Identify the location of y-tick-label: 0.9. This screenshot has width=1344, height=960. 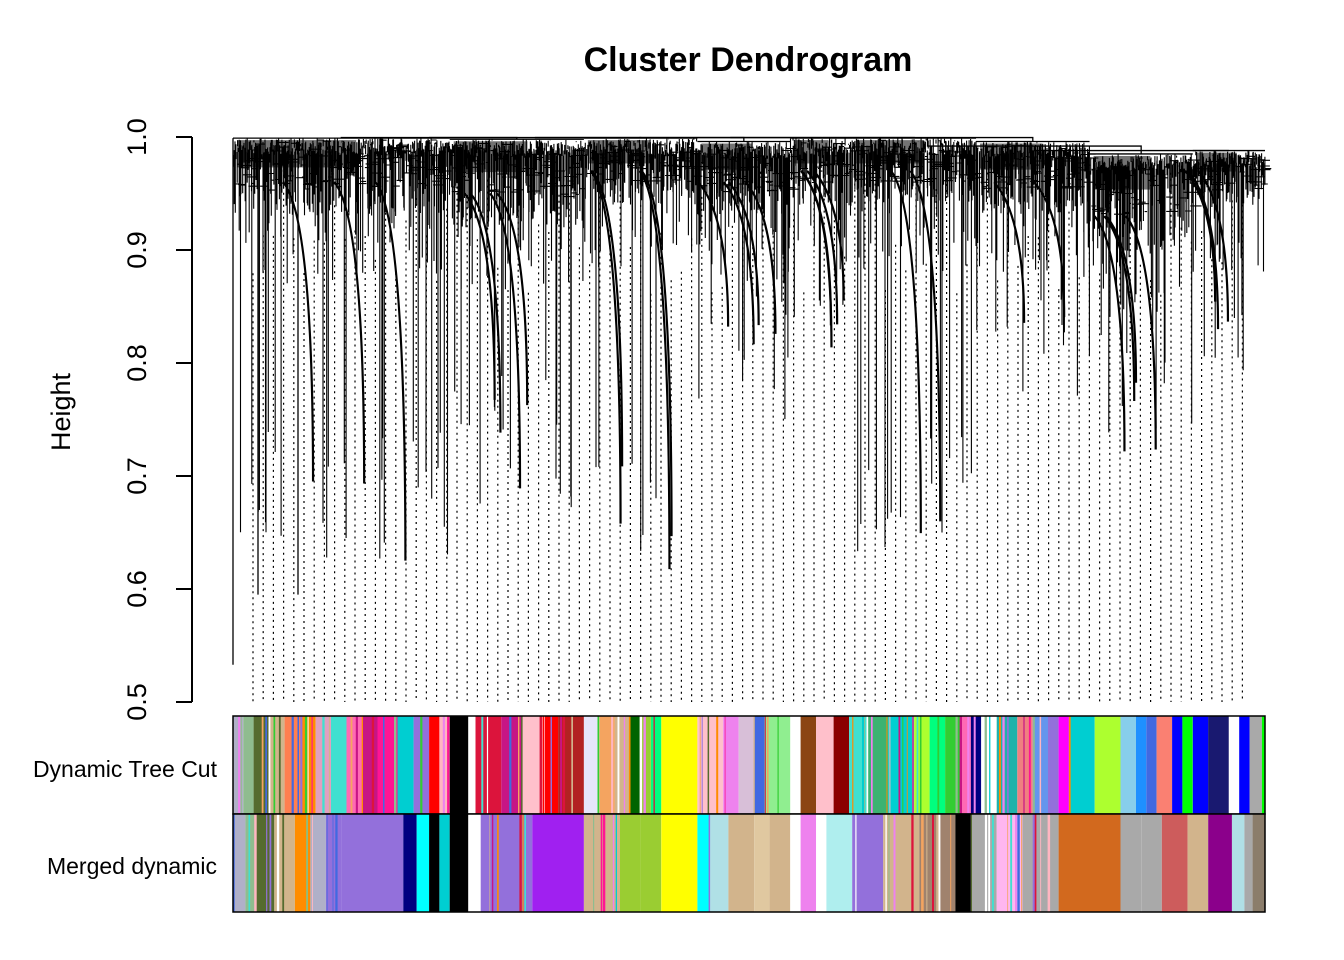
(137, 250).